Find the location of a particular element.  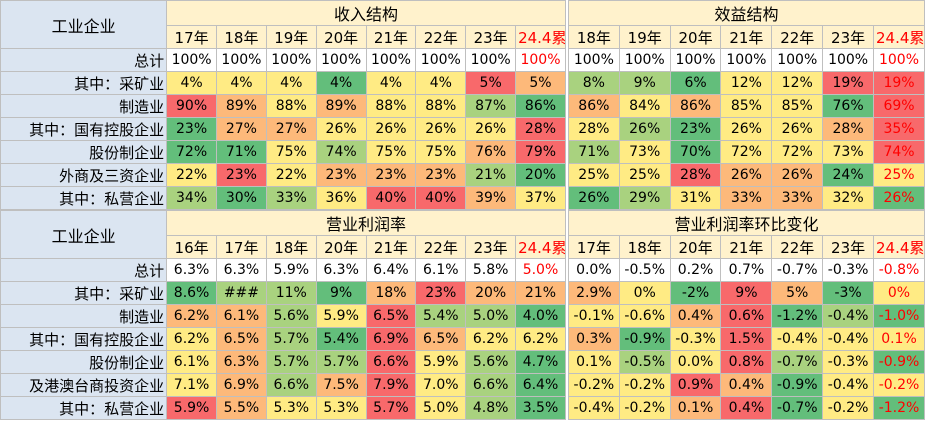

cell: 34% is located at coordinates (191, 198).